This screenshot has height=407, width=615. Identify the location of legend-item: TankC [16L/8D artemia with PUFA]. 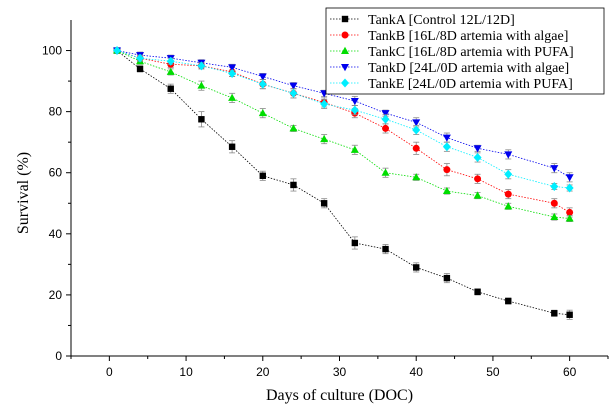
(452, 52).